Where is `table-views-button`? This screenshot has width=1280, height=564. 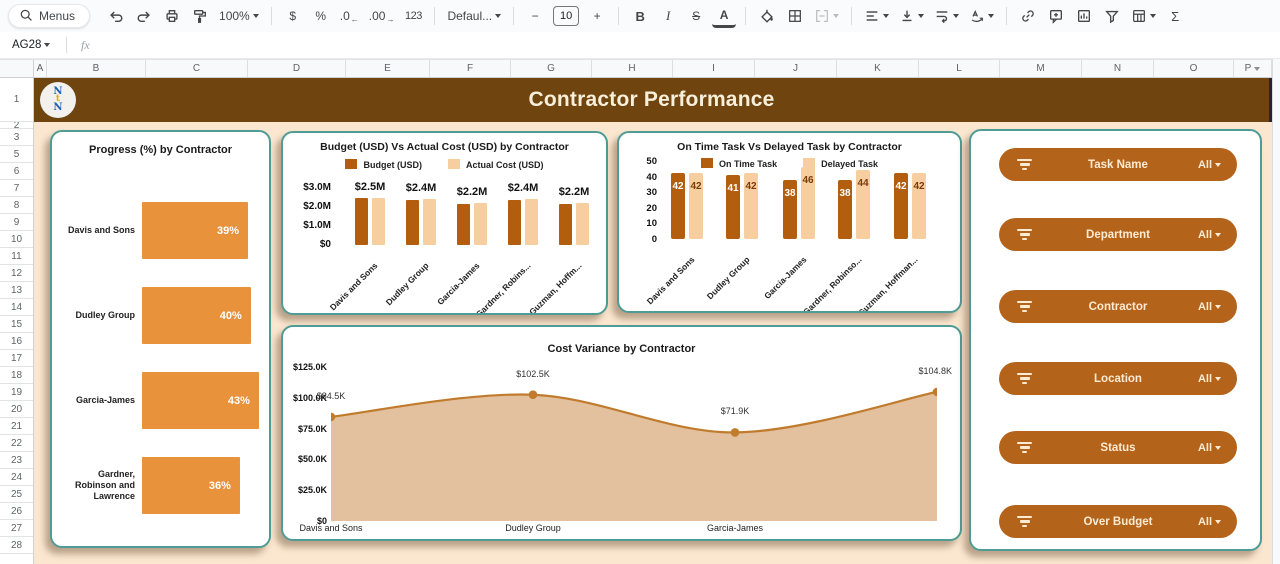
table-views-button is located at coordinates (1143, 16).